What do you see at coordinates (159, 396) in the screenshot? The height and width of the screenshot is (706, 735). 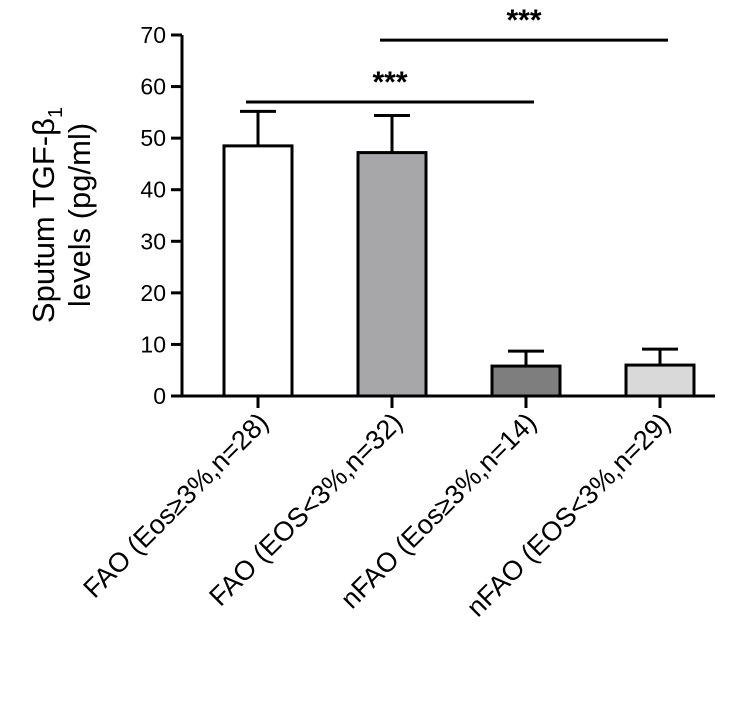 I see `y-tick-label: 0` at bounding box center [159, 396].